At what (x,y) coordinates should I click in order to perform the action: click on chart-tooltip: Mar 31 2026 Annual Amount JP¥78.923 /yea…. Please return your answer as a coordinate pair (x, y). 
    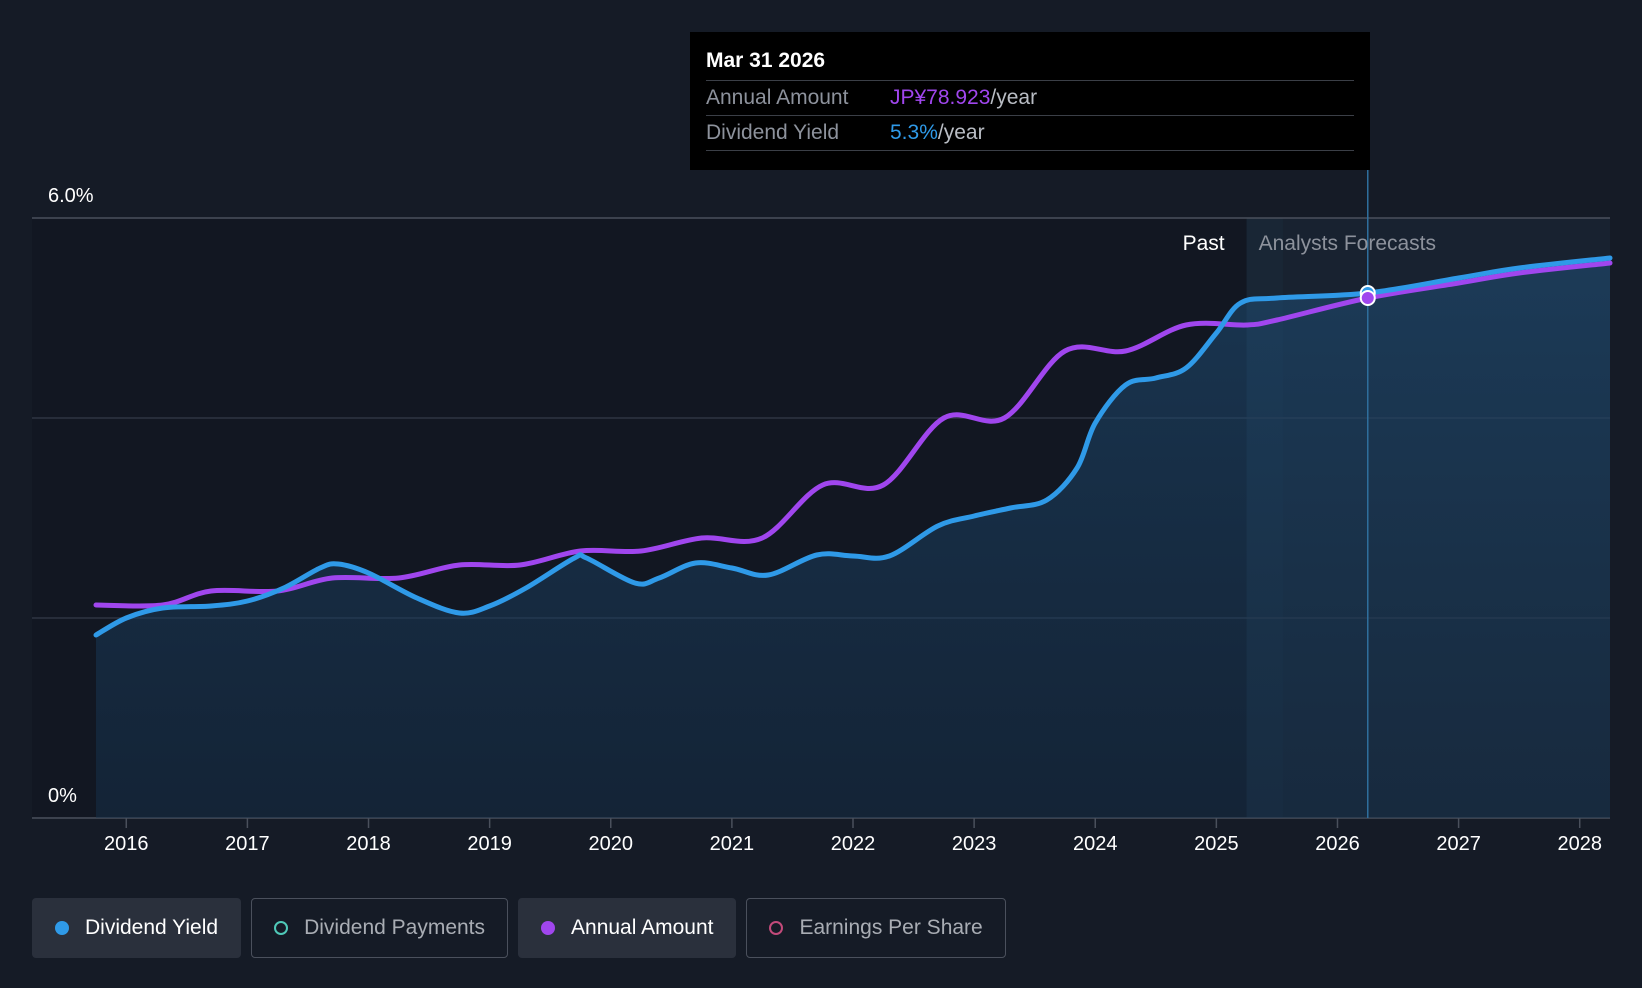
    Looking at the image, I should click on (1030, 101).